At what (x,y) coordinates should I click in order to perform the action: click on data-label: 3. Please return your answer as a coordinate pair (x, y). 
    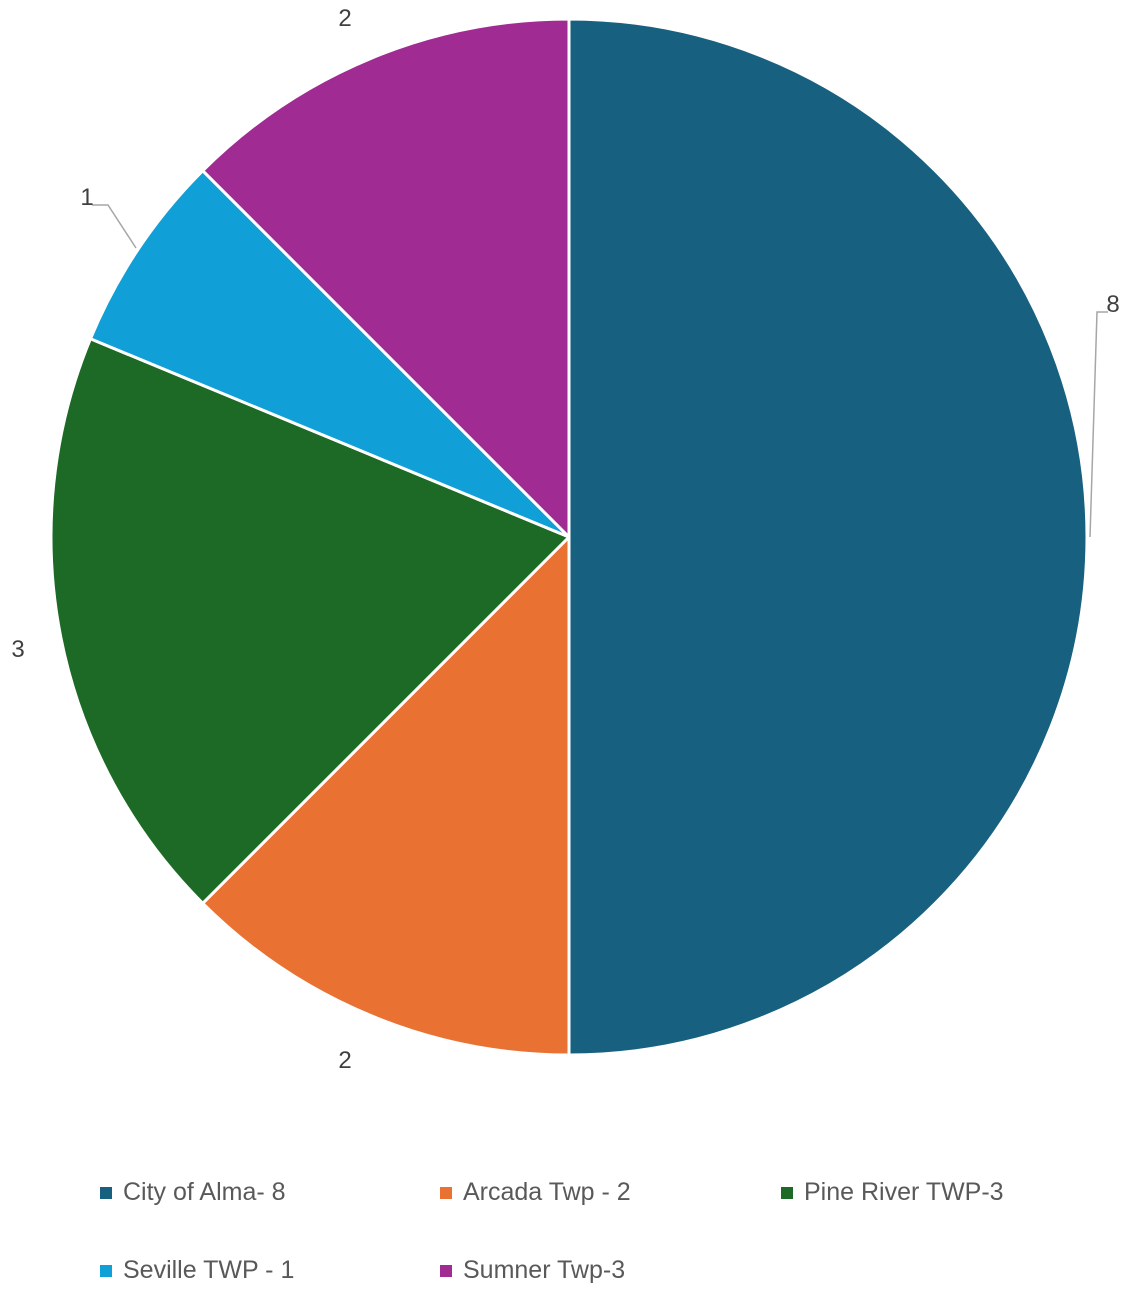
    Looking at the image, I should click on (17, 649).